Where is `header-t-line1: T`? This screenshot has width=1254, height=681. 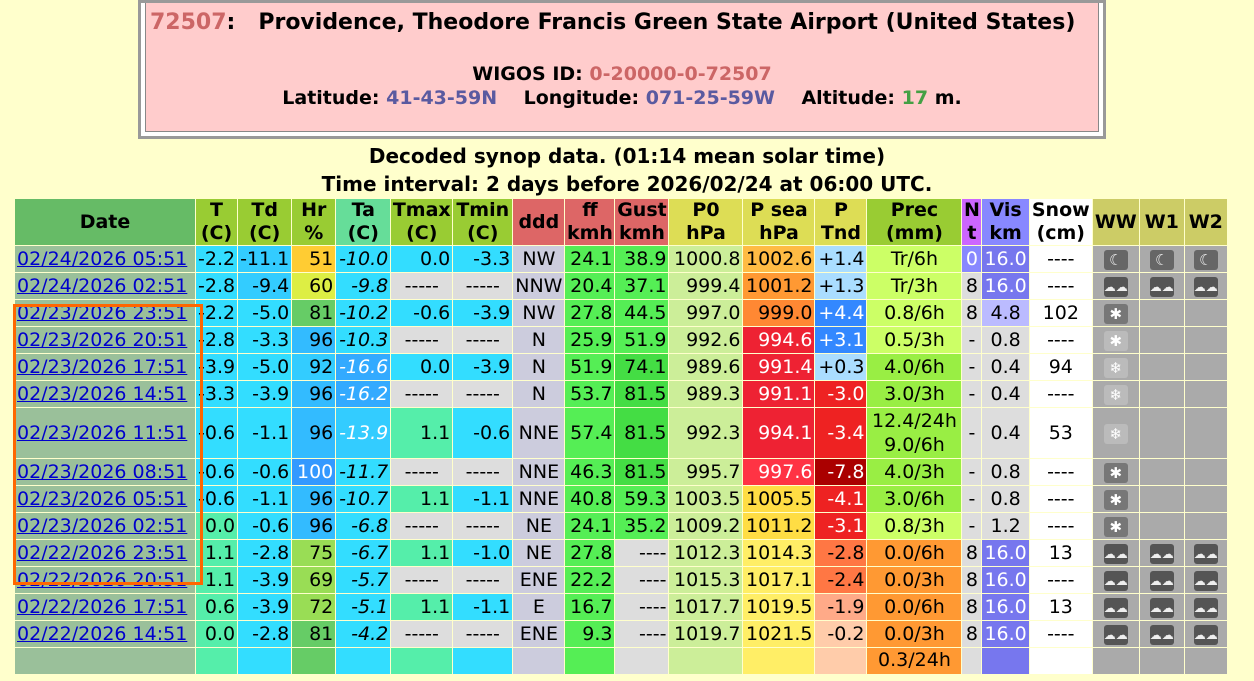
header-t-line1: T is located at coordinates (217, 210).